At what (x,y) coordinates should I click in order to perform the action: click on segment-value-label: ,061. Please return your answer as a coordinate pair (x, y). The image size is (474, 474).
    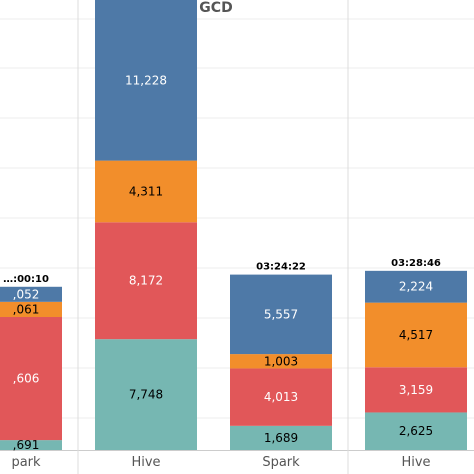
    Looking at the image, I should click on (26, 309).